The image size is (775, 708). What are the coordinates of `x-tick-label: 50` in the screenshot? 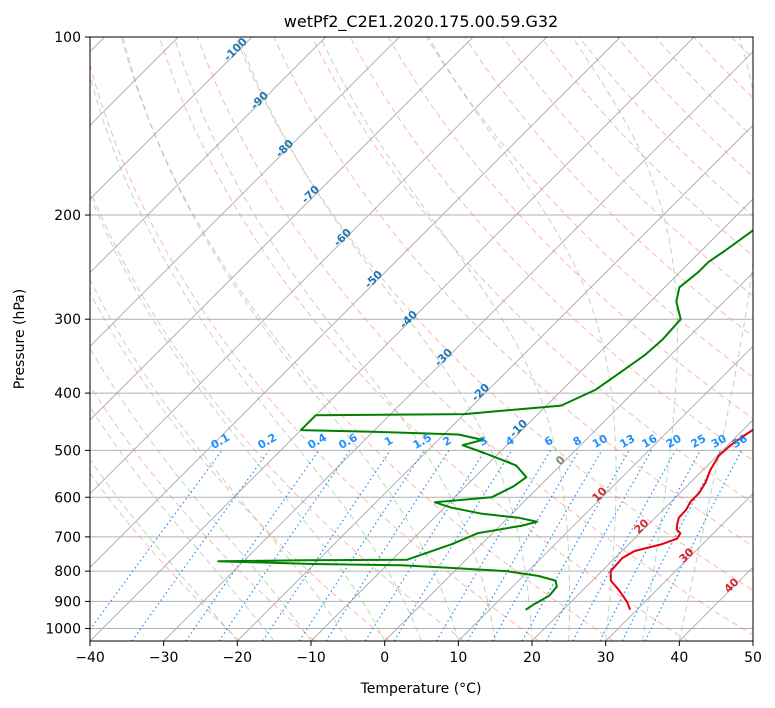 It's located at (753, 658).